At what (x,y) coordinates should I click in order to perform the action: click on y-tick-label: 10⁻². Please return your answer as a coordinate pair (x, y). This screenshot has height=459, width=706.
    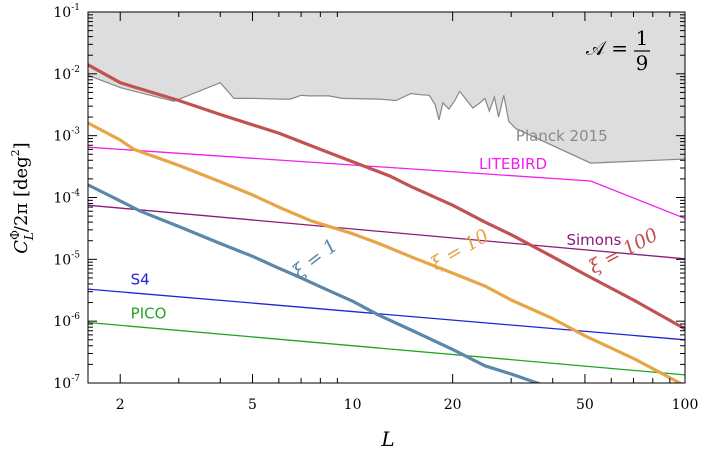
    Looking at the image, I should click on (66, 74).